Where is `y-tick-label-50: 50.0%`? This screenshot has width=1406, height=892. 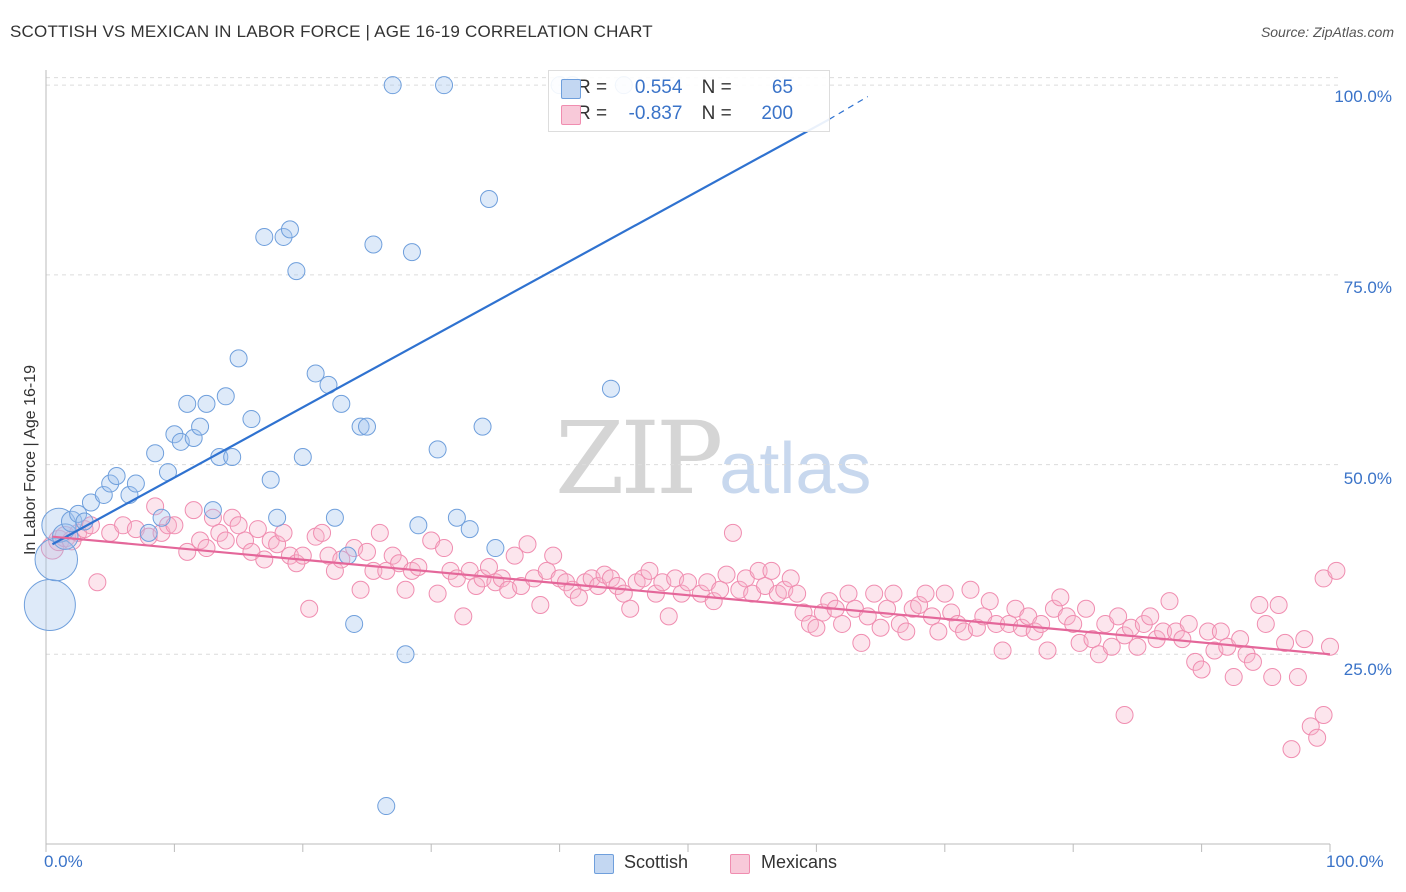 y-tick-label-50: 50.0% is located at coordinates (1367, 478).